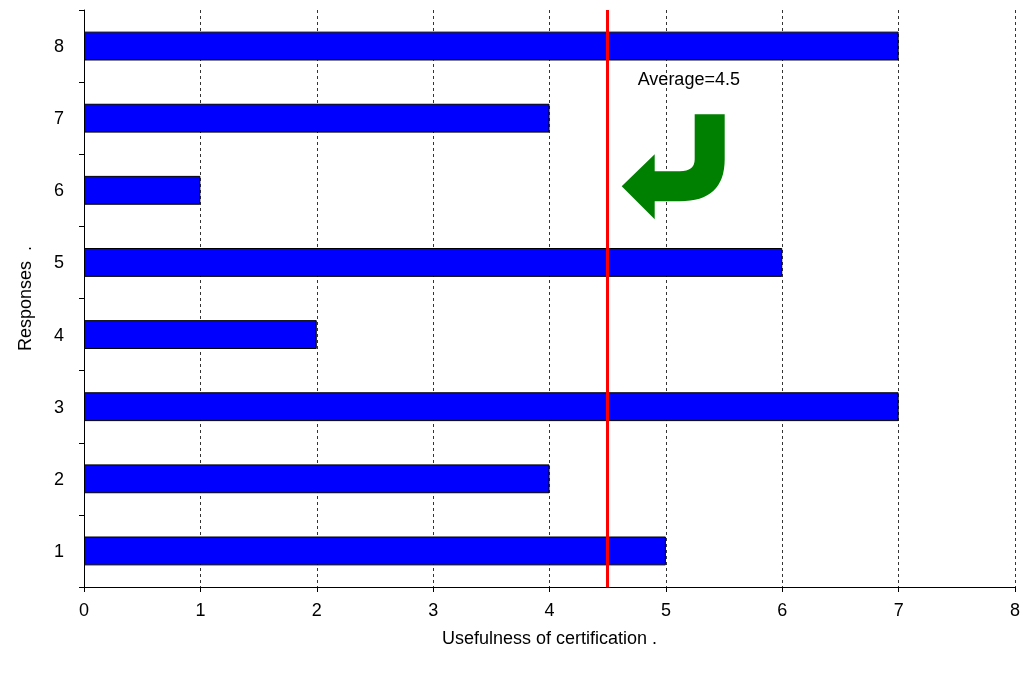 This screenshot has width=1033, height=673. Describe the element at coordinates (433, 610) in the screenshot. I see `x-tick-label: 3` at that location.